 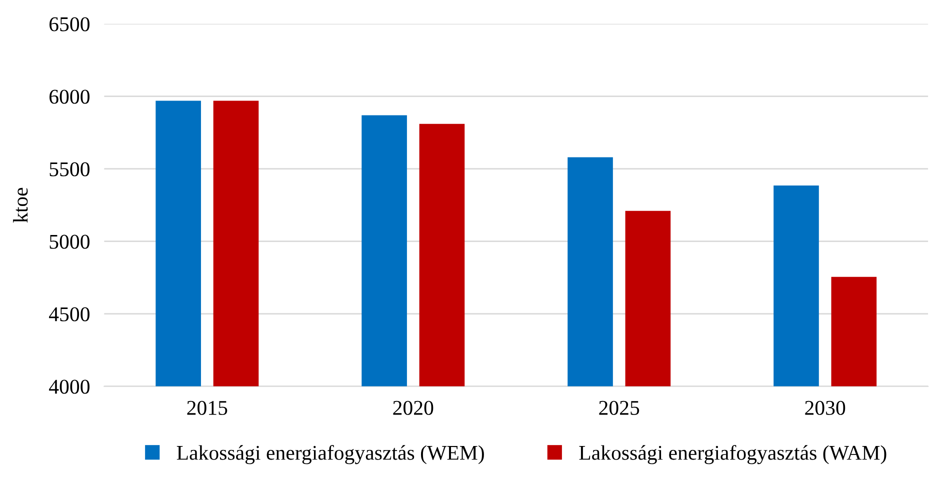 What do you see at coordinates (330, 454) in the screenshot?
I see `legend-label: Lakossági energiafogyasztás (WEM)` at bounding box center [330, 454].